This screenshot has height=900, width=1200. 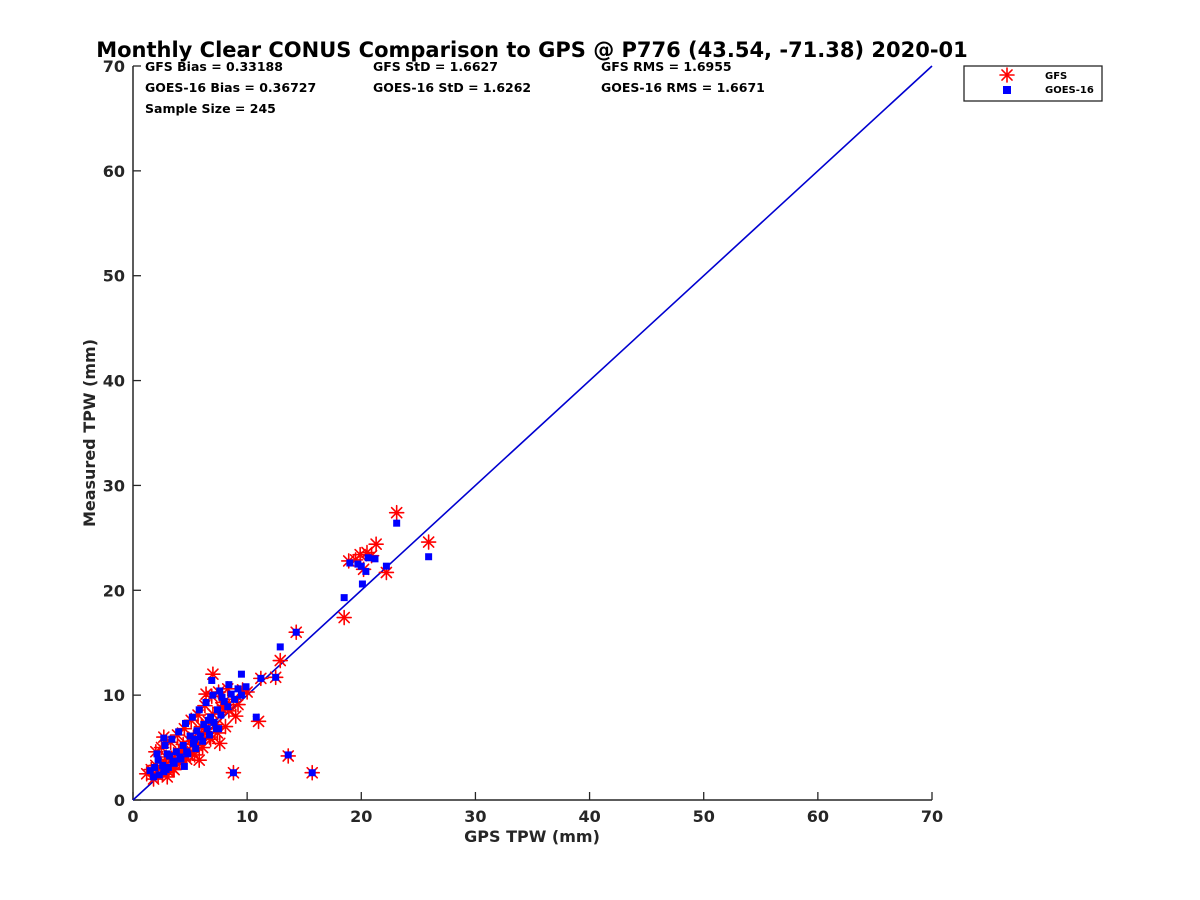 I want to click on y-ticks: 0 10 20 30 40 50 60 70, so click(x=122, y=433).